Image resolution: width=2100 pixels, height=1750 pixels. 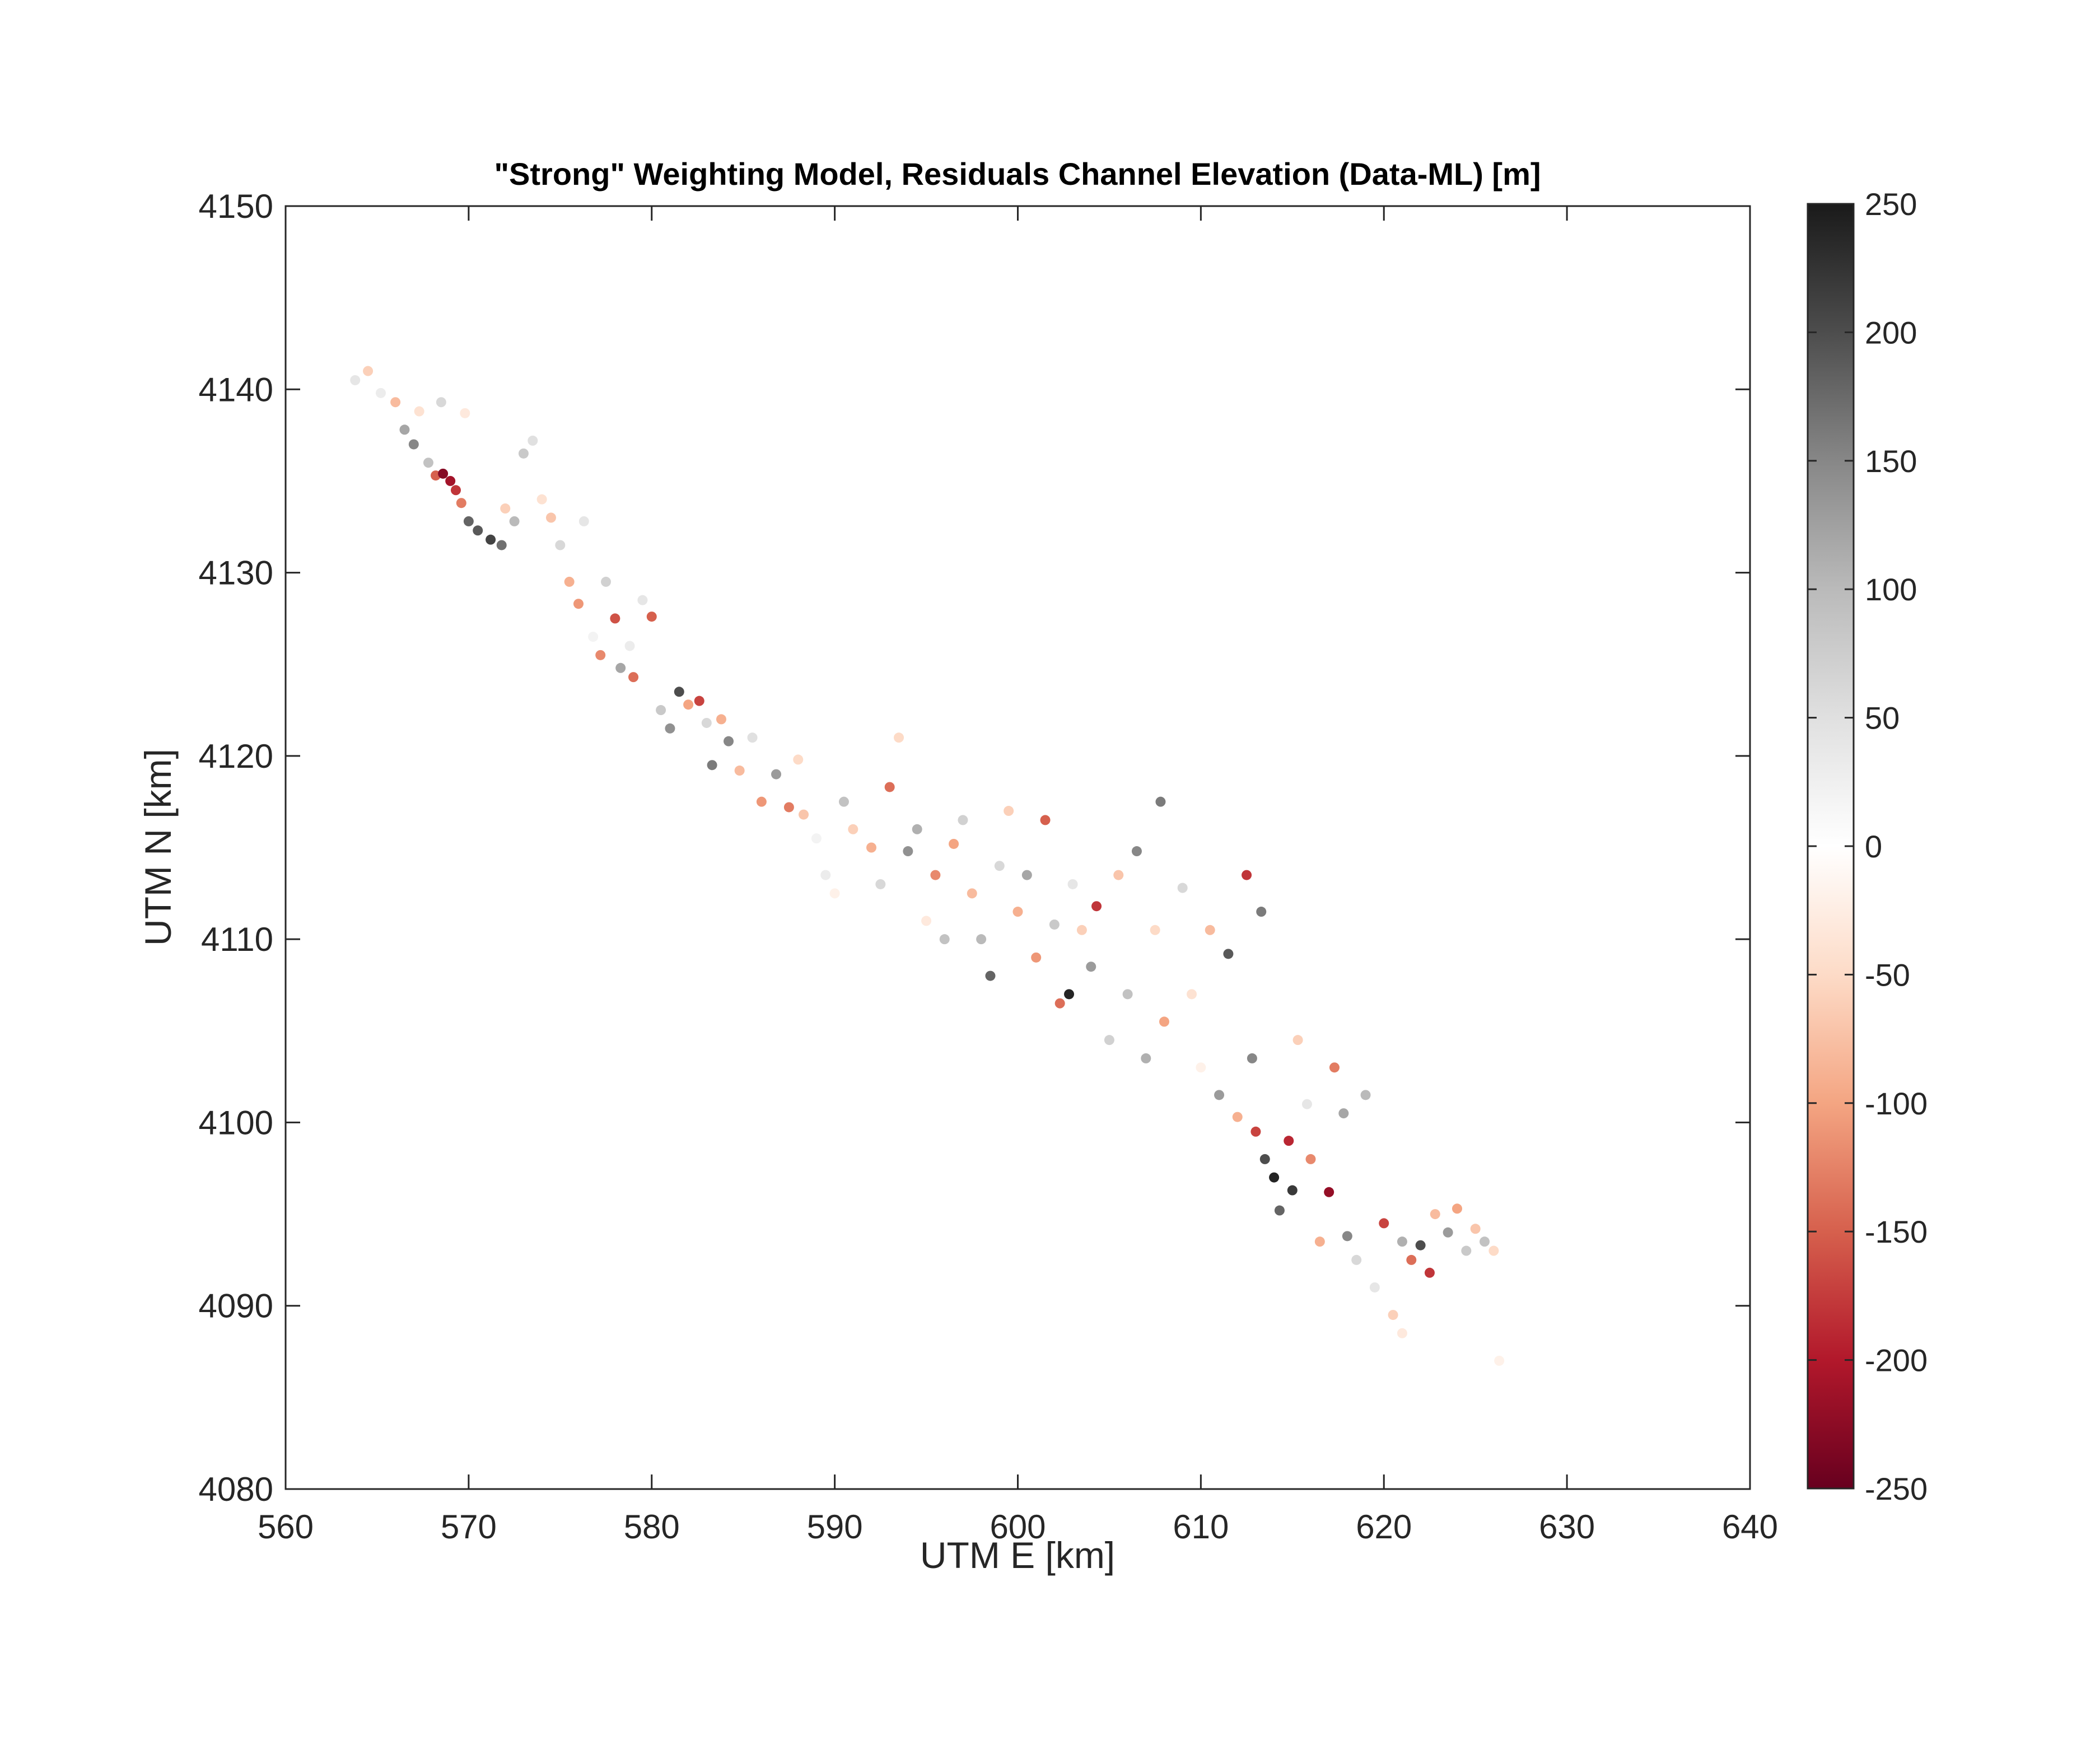 What do you see at coordinates (286, 1527) in the screenshot?
I see `x-tick-label: 560` at bounding box center [286, 1527].